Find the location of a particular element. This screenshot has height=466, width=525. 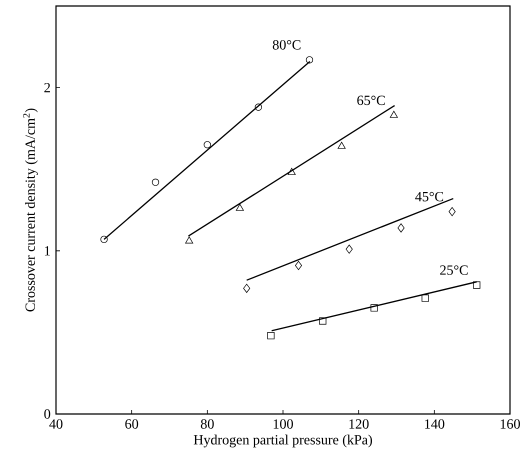

series-label: 80°C is located at coordinates (286, 45).